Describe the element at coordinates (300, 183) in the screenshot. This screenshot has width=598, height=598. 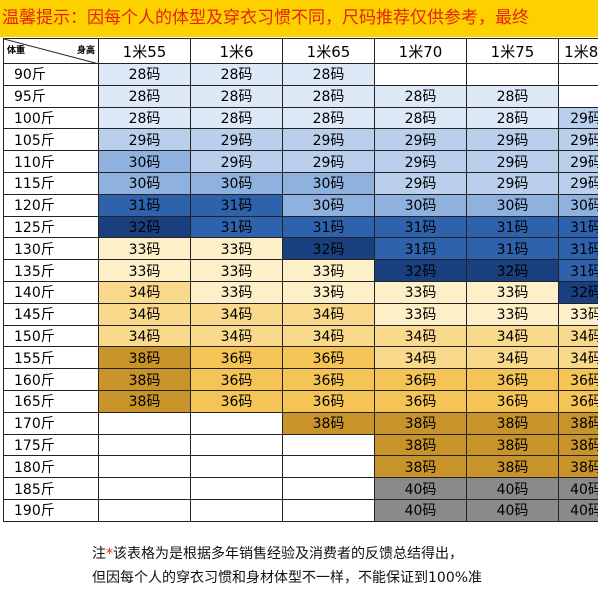
I see `table-row: 115斤30码30码30码29码29码29码` at that location.